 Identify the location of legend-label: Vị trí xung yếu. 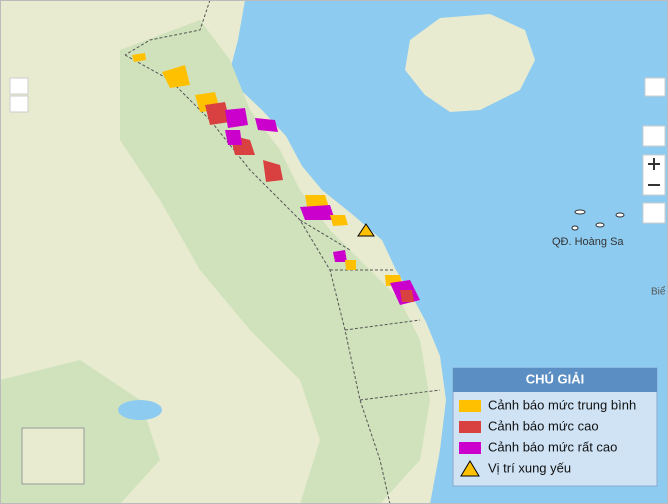
(529, 467).